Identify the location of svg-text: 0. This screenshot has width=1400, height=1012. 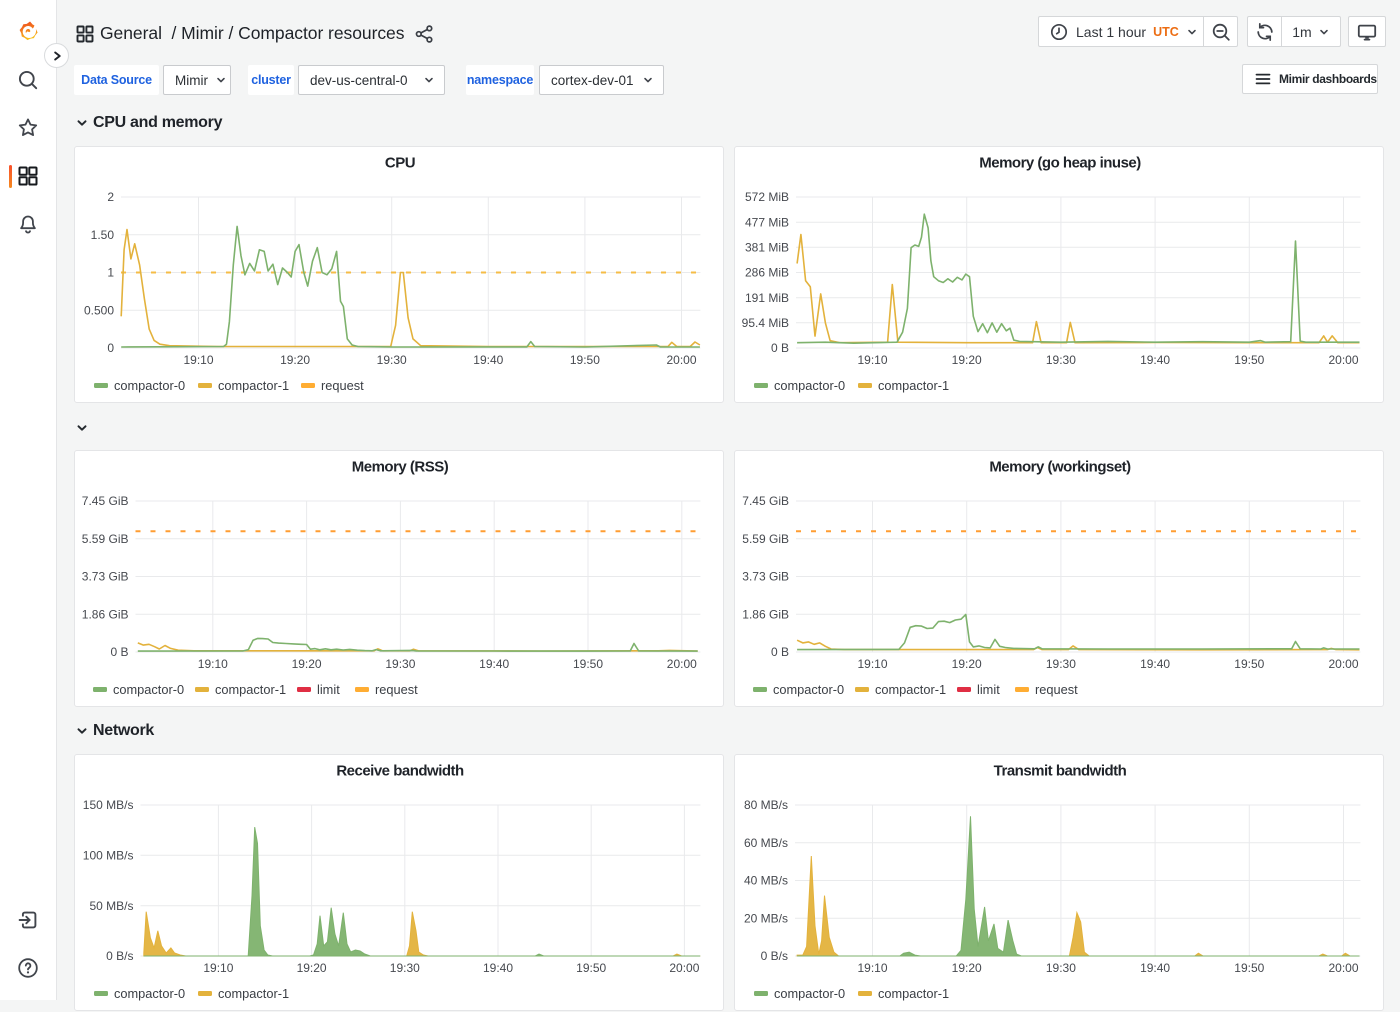
(110, 348).